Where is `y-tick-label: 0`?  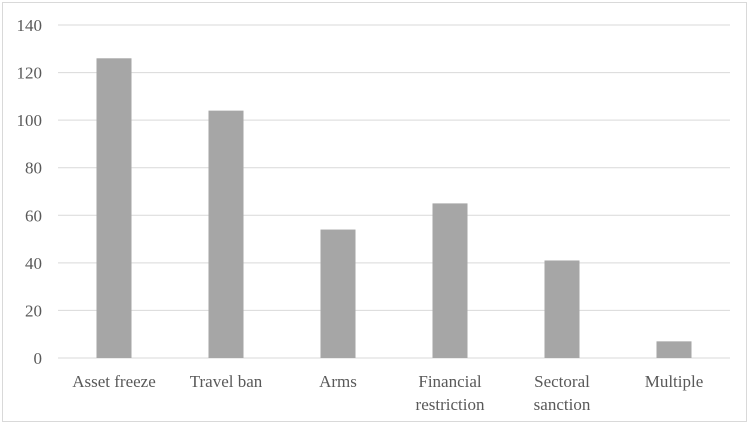
y-tick-label: 0 is located at coordinates (38, 358).